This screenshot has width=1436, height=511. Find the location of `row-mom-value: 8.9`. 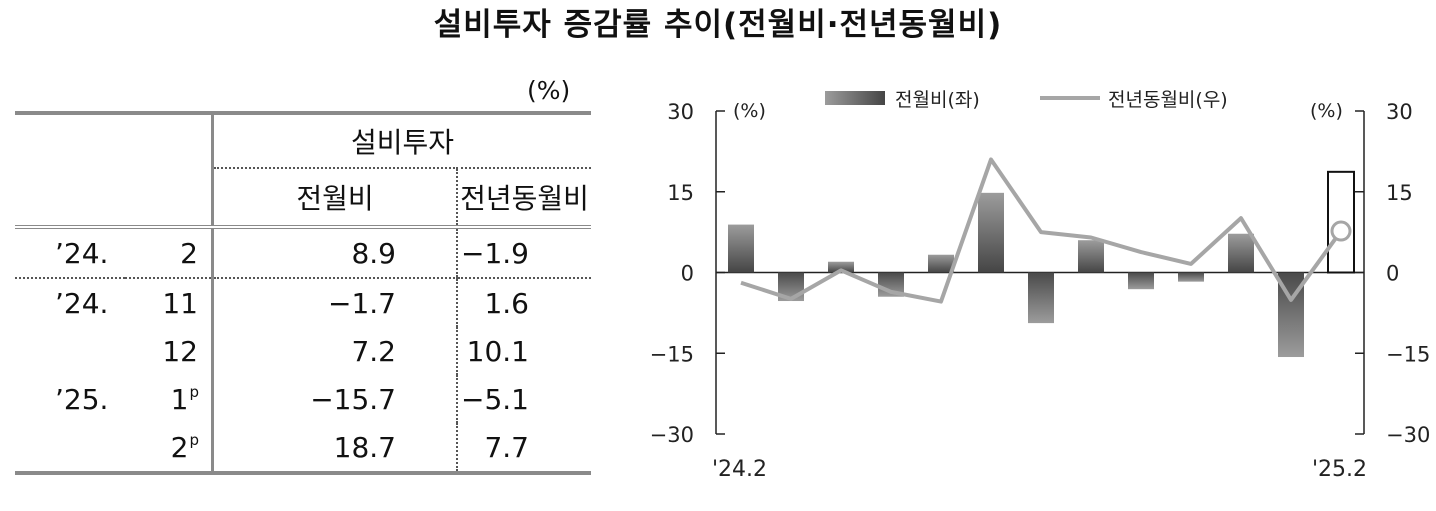

row-mom-value: 8.9 is located at coordinates (334, 253).